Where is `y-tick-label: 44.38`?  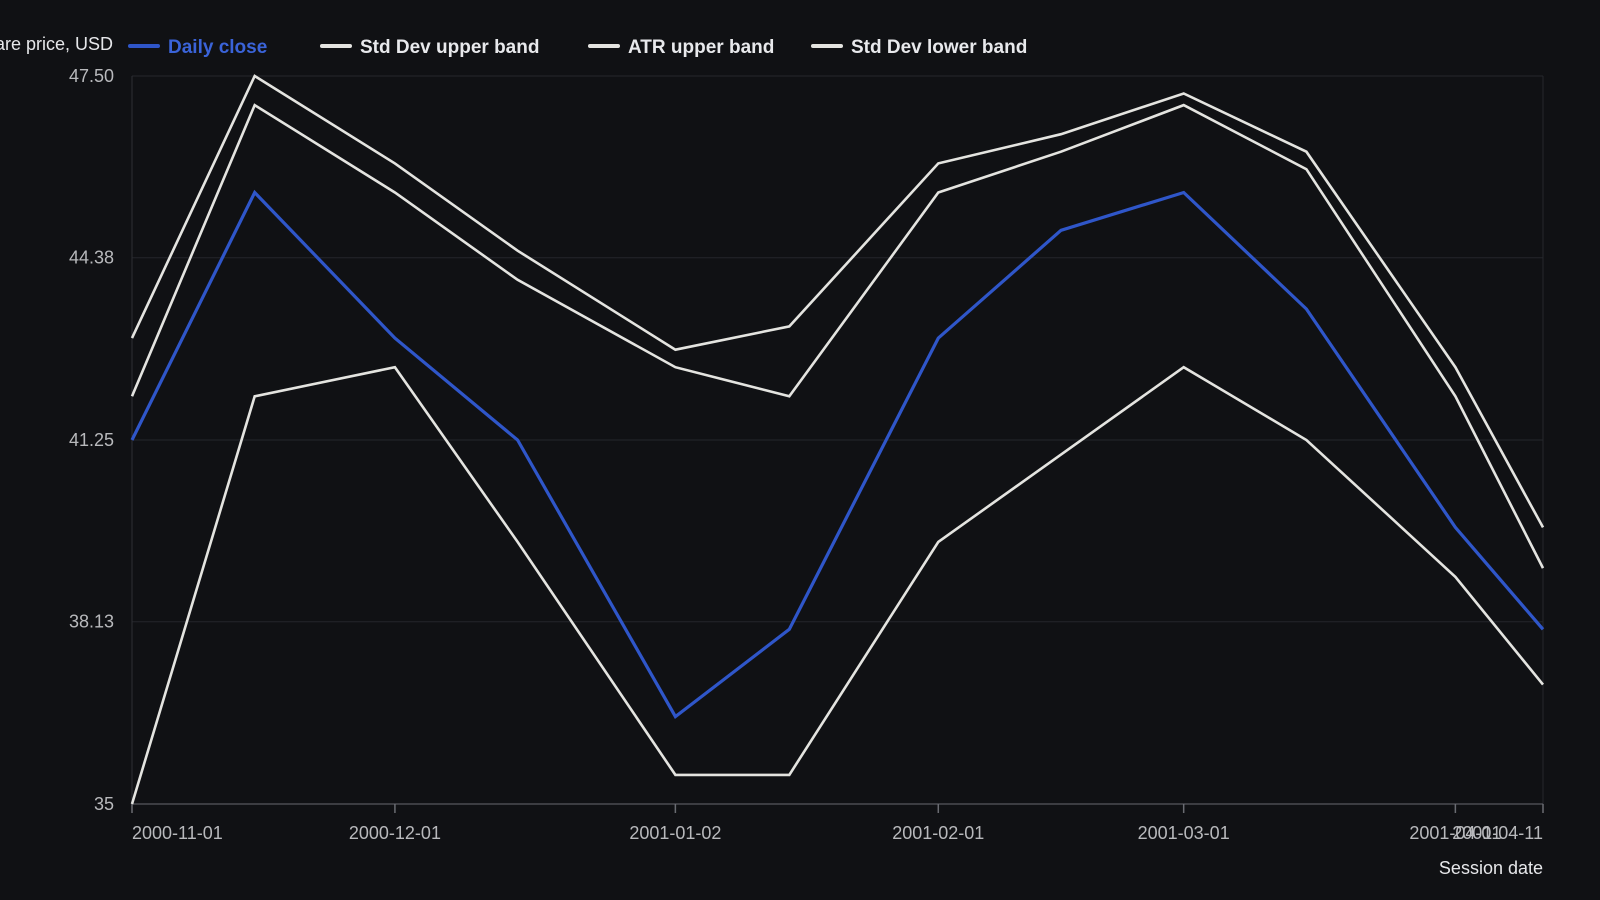 y-tick-label: 44.38 is located at coordinates (91, 258).